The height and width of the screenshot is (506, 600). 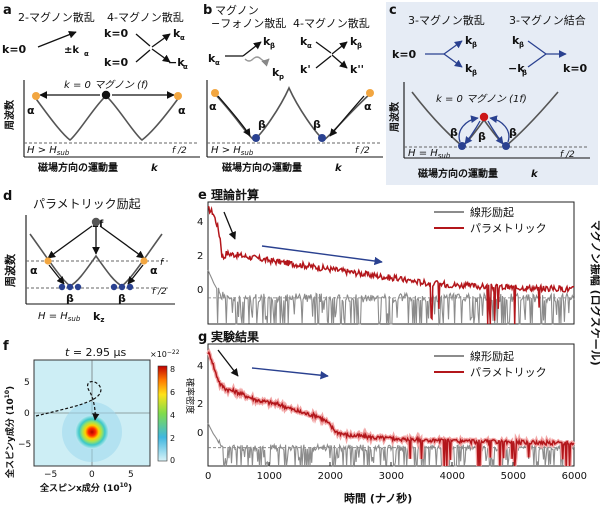 I want to click on panel-b-ka: k, so click(x=212, y=58).